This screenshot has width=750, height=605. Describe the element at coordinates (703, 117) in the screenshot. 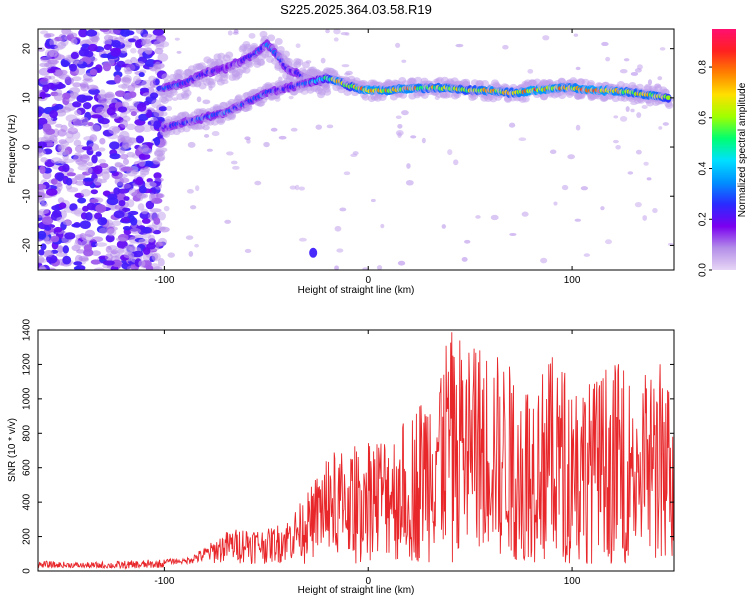

I see `colorbar-tick-label: 0.6` at that location.